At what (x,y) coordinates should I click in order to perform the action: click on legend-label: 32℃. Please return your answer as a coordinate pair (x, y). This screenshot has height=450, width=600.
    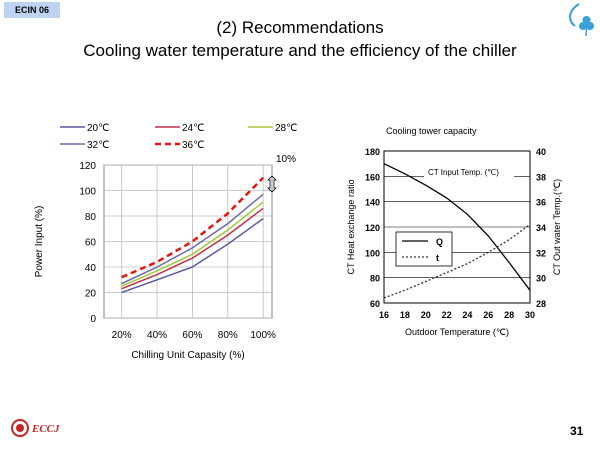
    Looking at the image, I should click on (98, 145).